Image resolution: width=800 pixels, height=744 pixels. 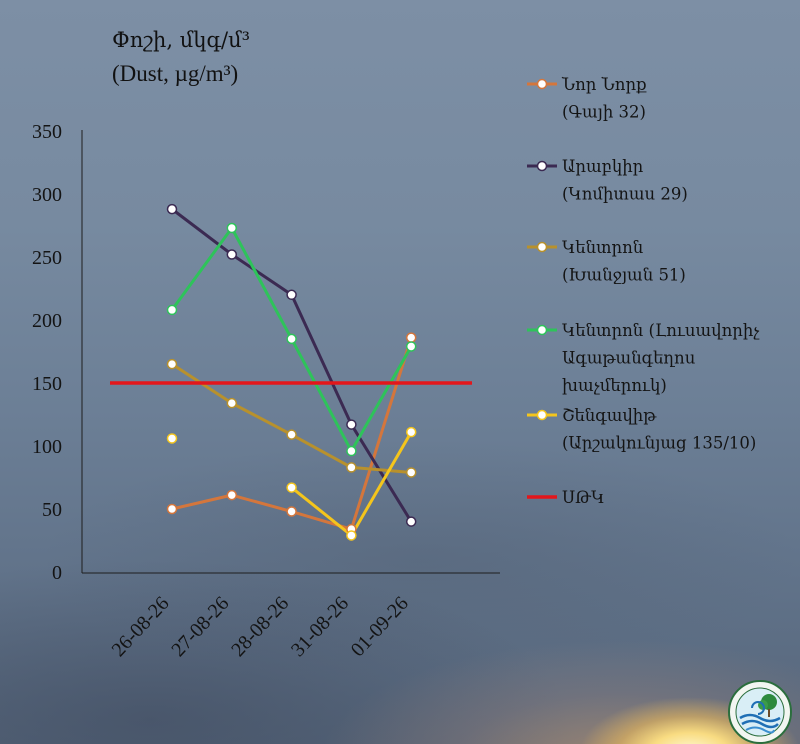 I want to click on legend-label: Ագաթանգեղոս, so click(x=629, y=358).